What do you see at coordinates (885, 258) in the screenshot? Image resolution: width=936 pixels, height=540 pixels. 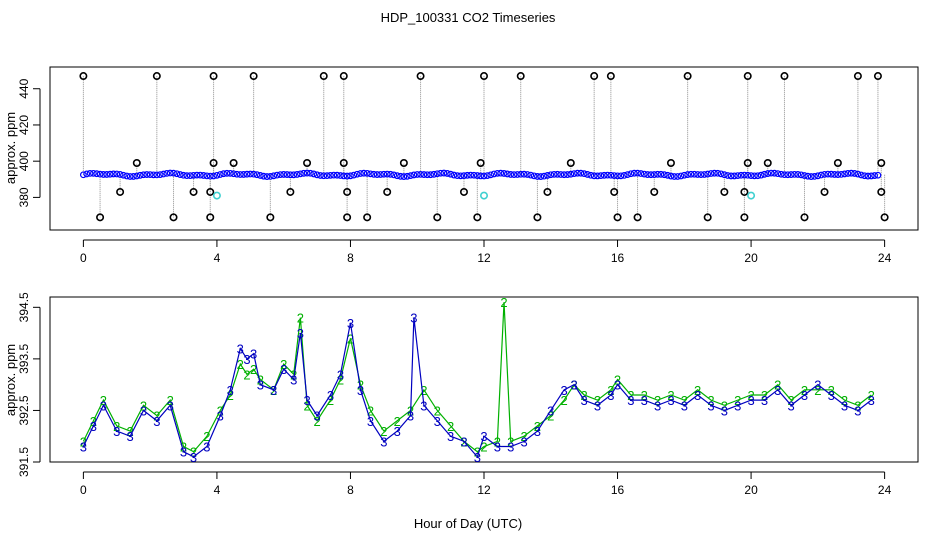 I see `top-x-tick-label: 24` at bounding box center [885, 258].